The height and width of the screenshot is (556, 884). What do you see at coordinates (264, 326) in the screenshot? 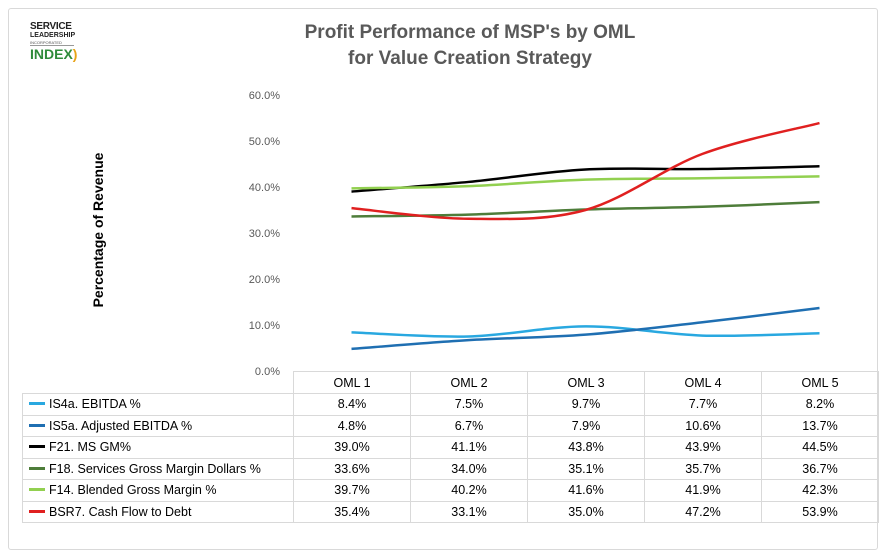
I see `y-tick-label: 10.0%` at bounding box center [264, 326].